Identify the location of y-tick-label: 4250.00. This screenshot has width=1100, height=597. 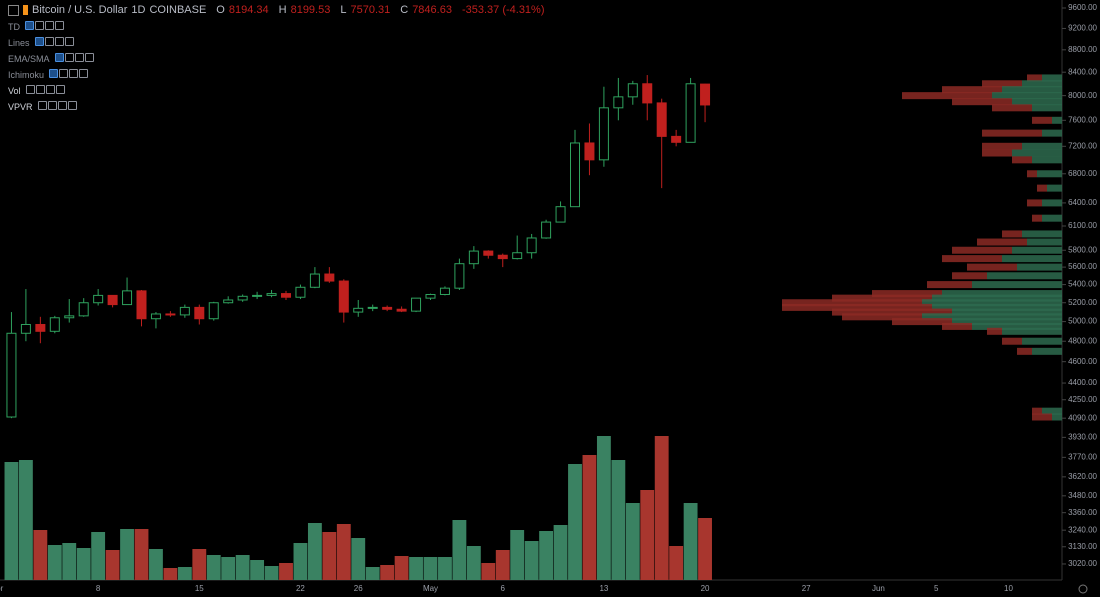
(1082, 399).